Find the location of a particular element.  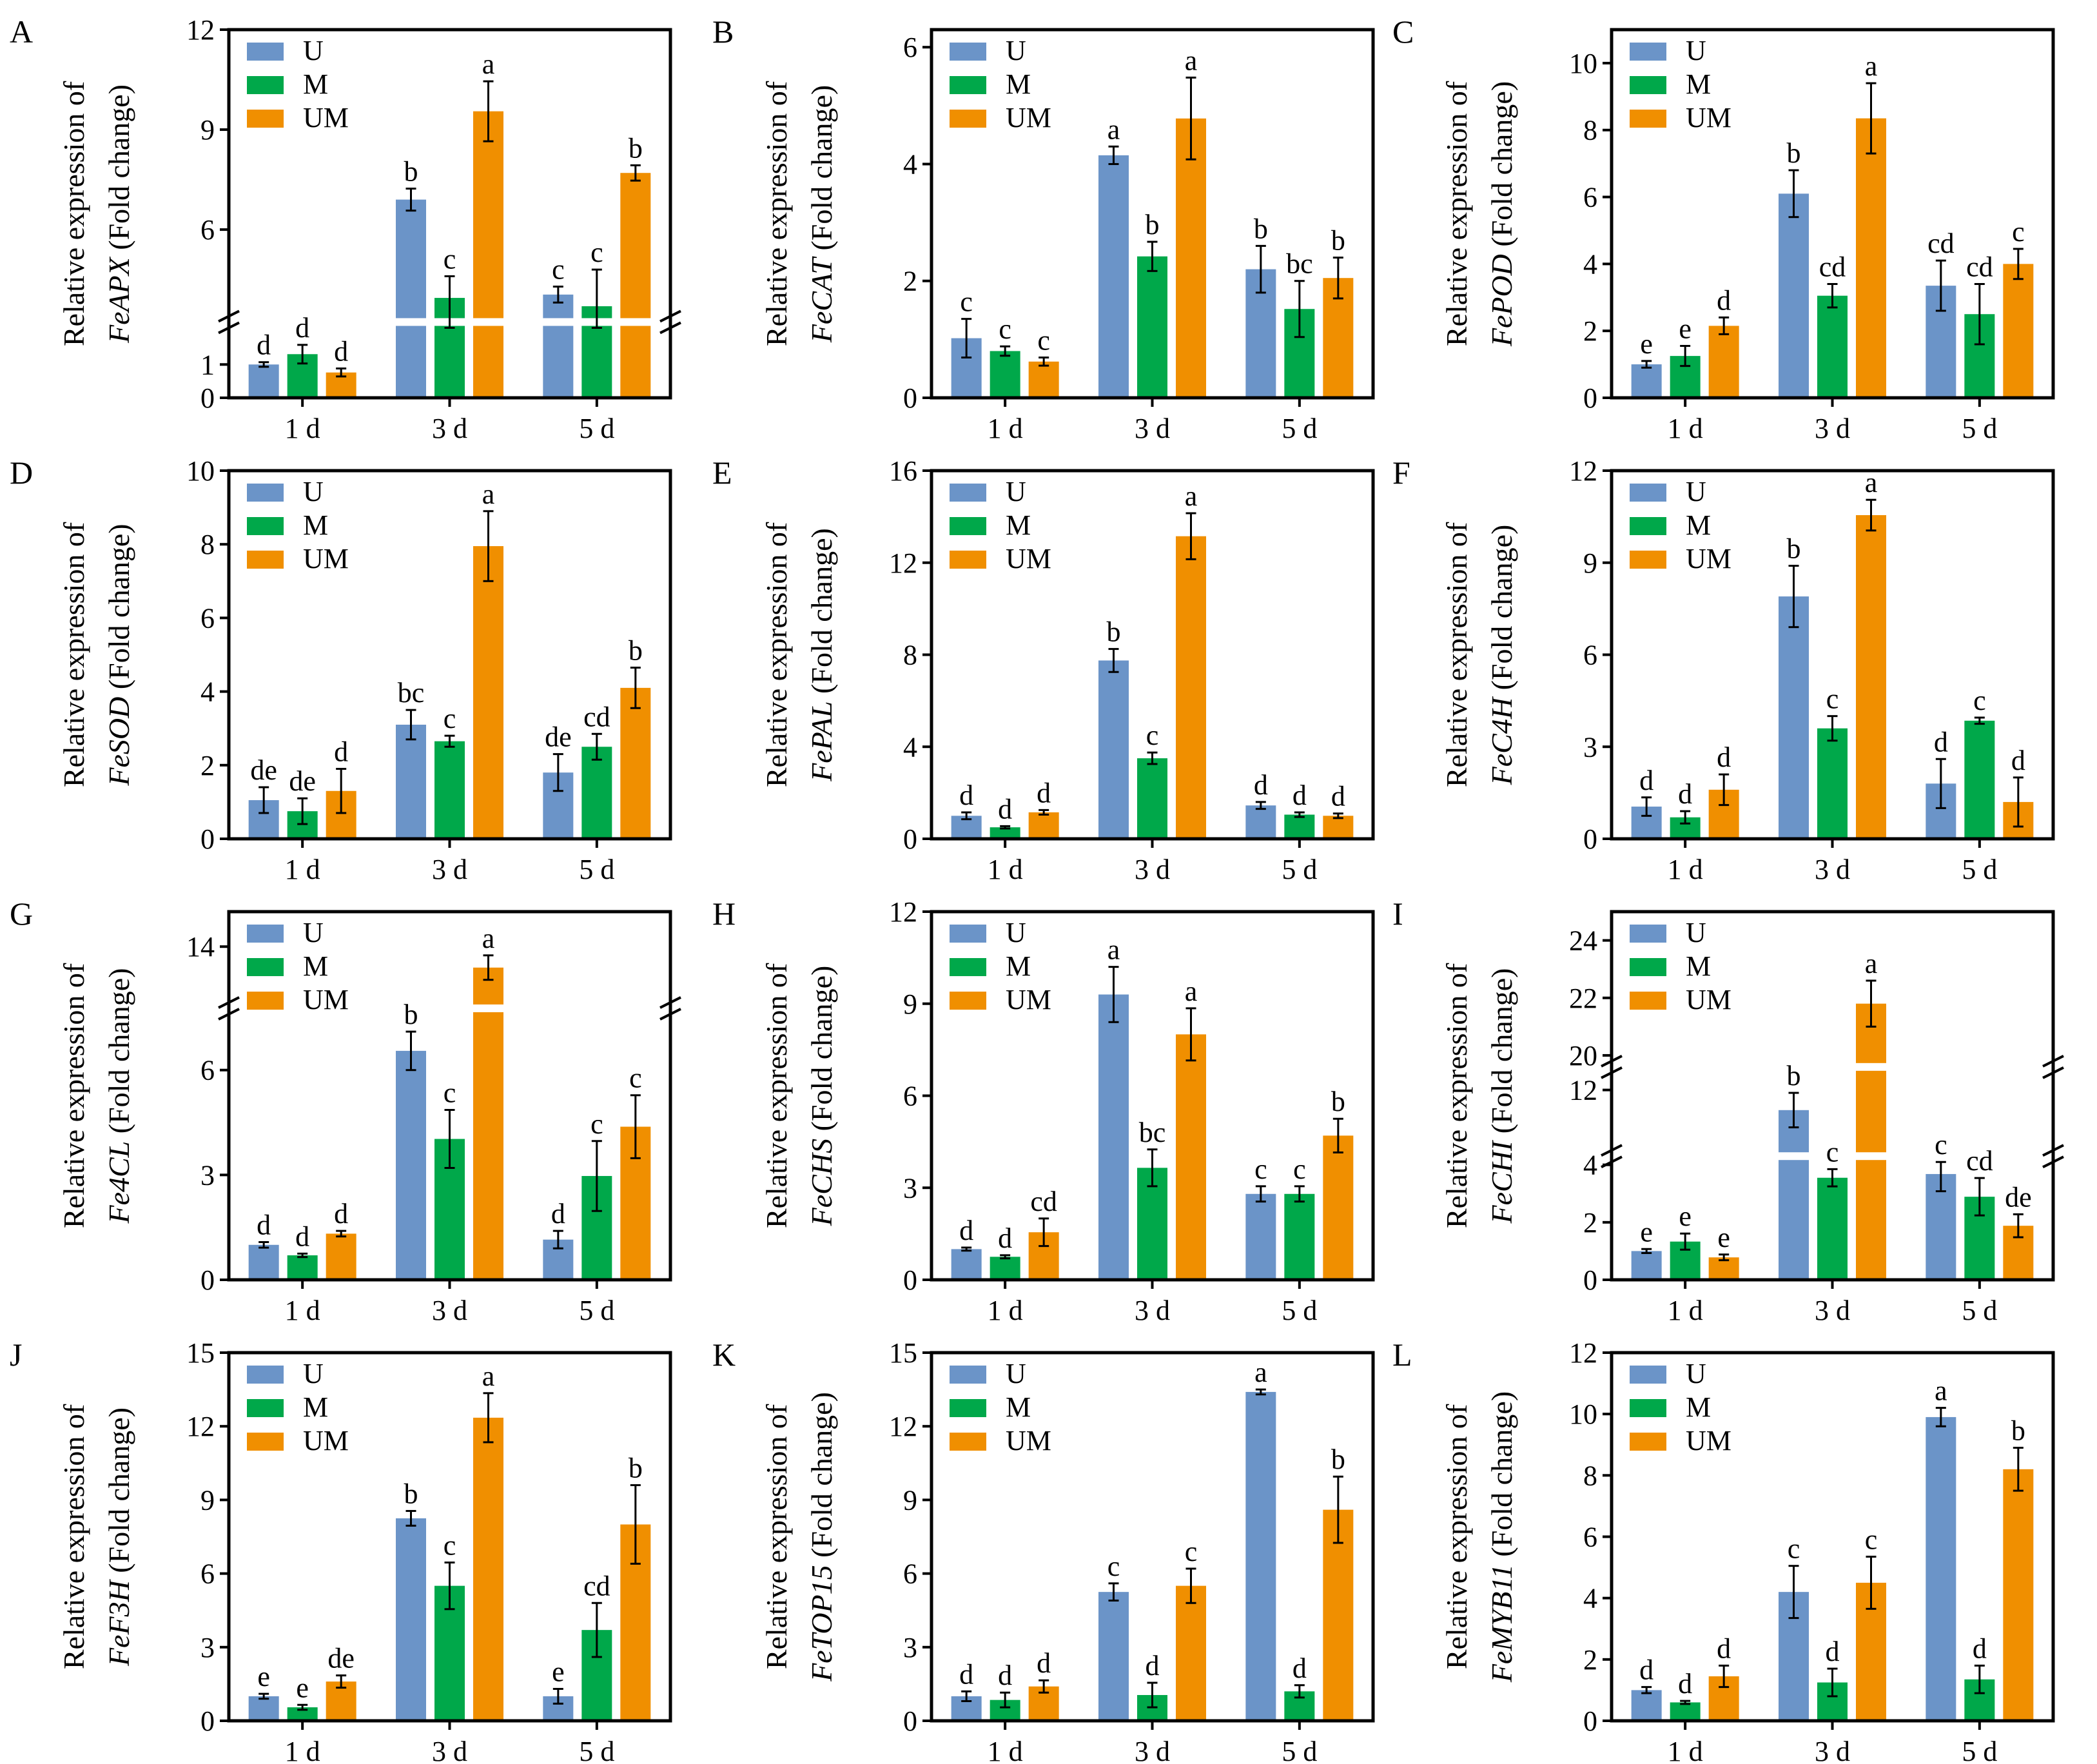

gene-name: FeMYB11 is located at coordinates (1501, 1623).